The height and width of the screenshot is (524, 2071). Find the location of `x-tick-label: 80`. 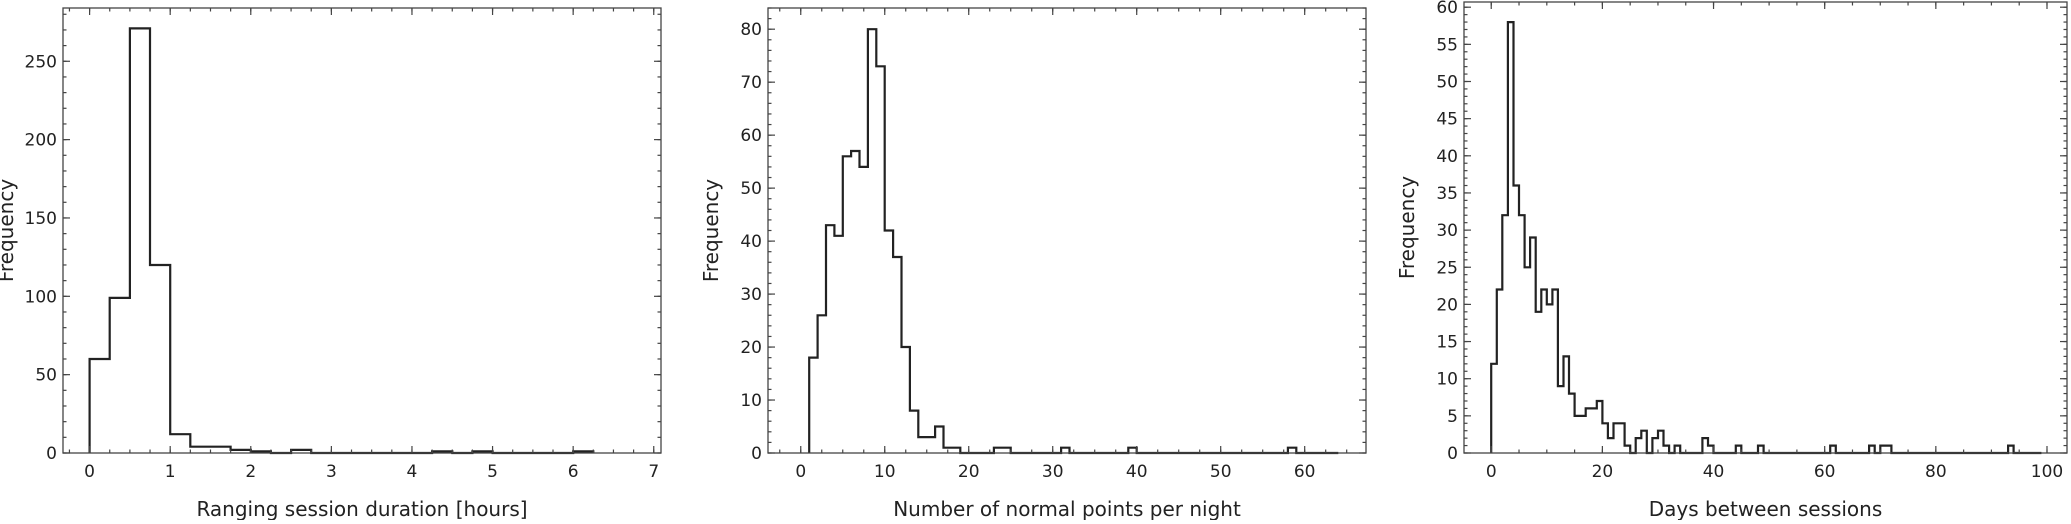

x-tick-label: 80 is located at coordinates (1936, 472).